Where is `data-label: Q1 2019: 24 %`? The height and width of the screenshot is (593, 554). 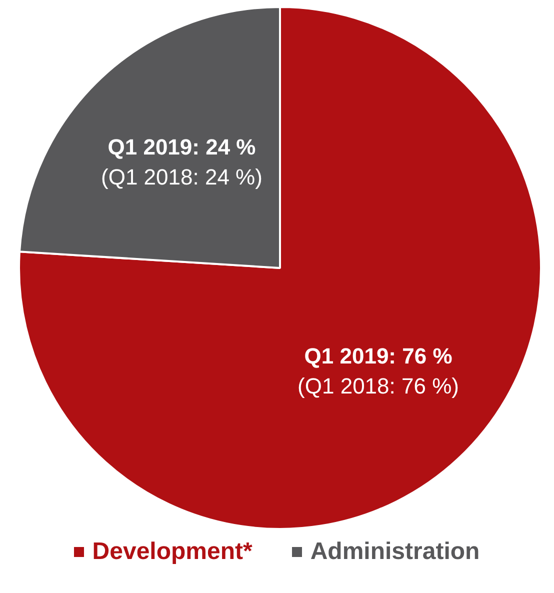
data-label: Q1 2019: 24 % is located at coordinates (182, 147).